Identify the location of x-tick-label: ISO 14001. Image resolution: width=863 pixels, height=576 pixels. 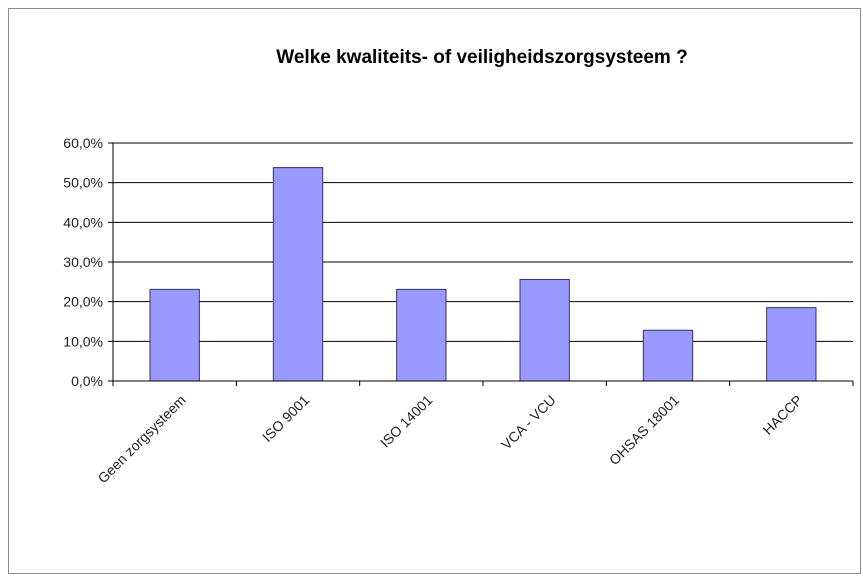
(406, 421).